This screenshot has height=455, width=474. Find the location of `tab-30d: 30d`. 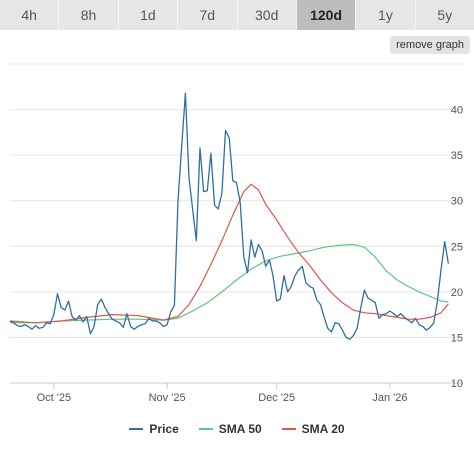

tab-30d: 30d is located at coordinates (267, 15).